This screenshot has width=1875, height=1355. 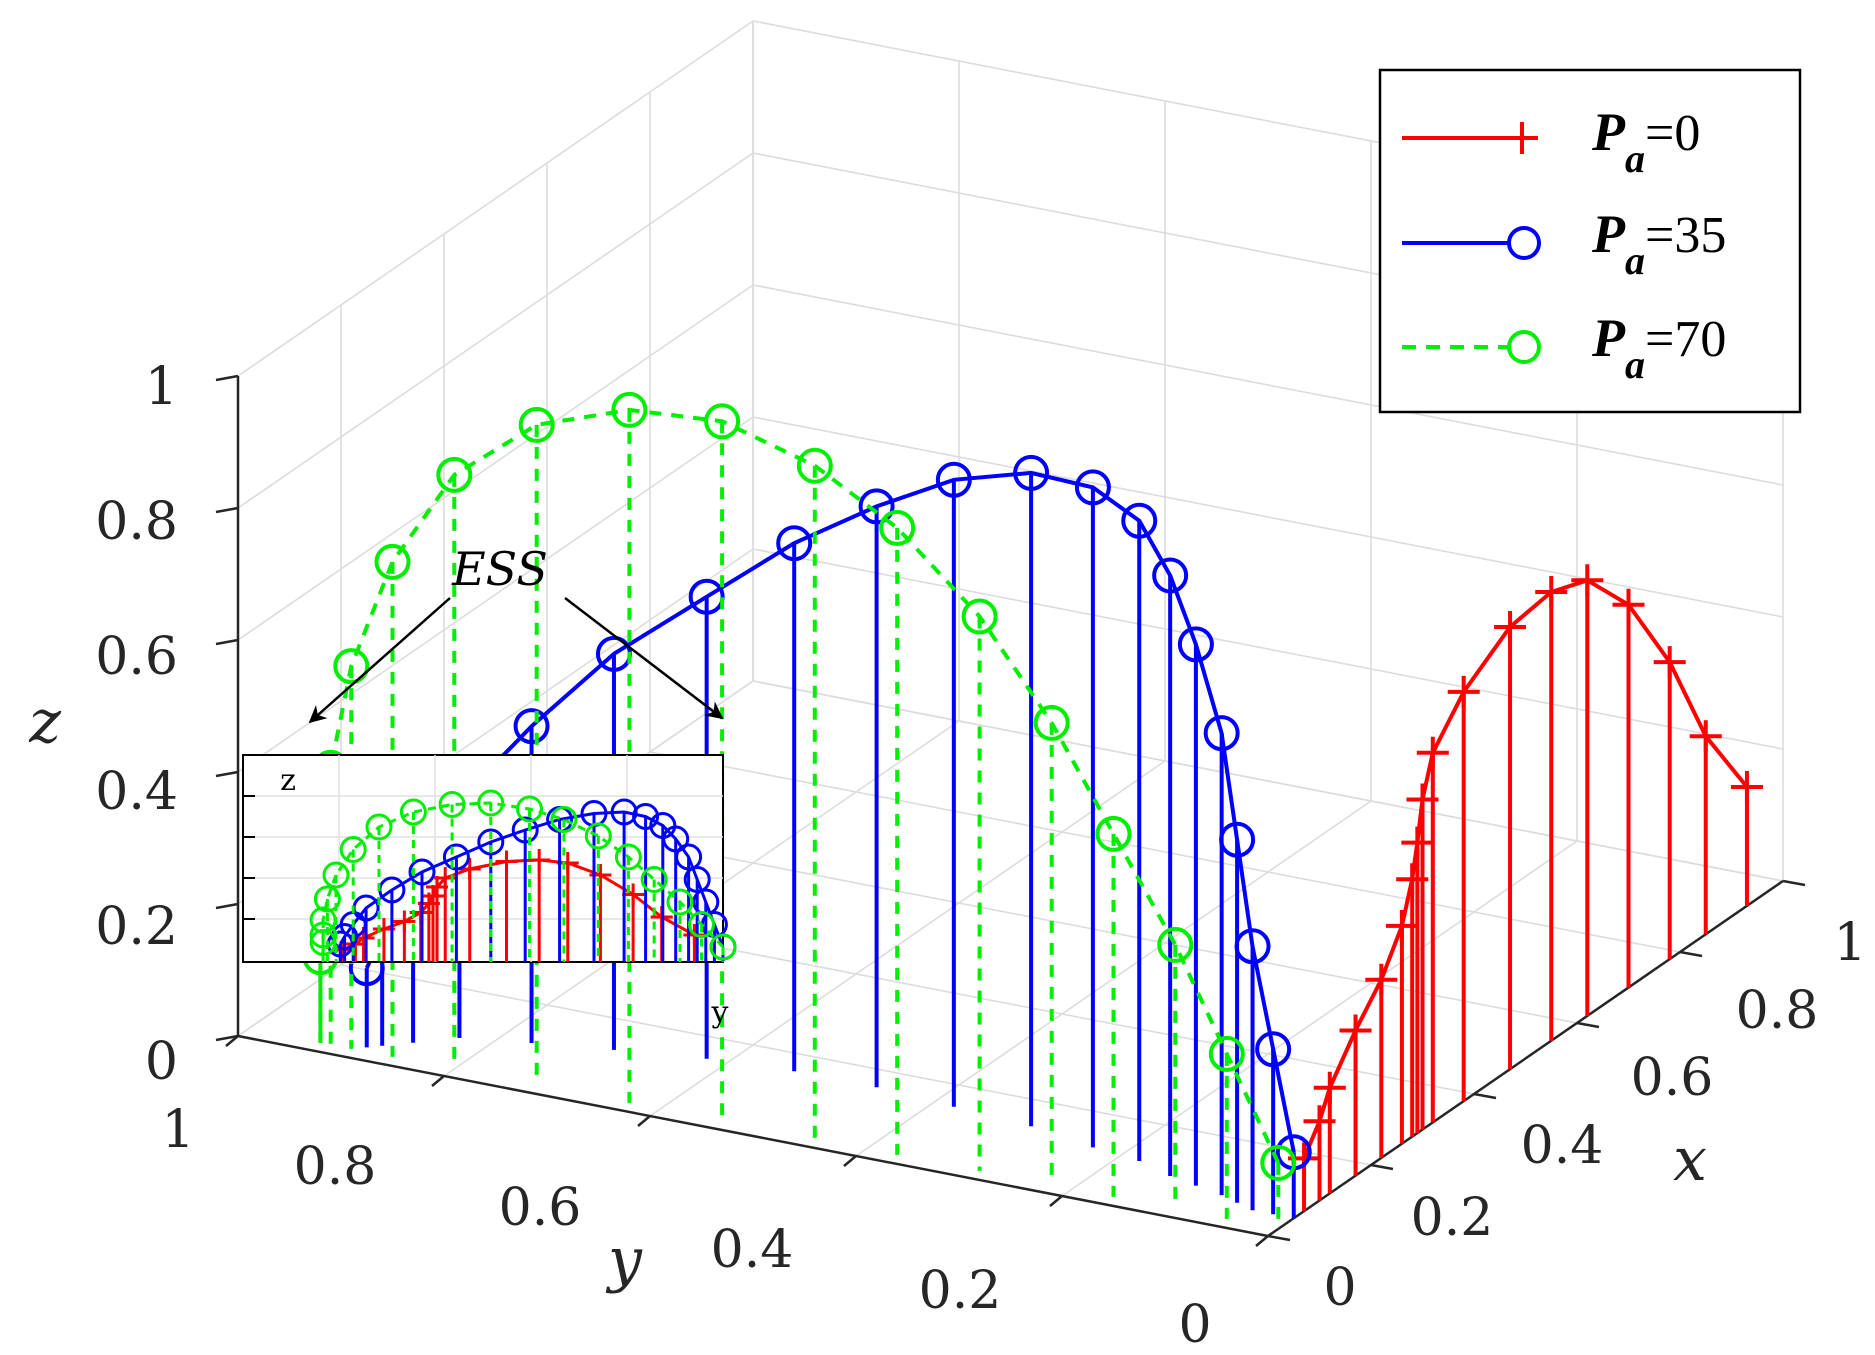 What do you see at coordinates (1690, 1160) in the screenshot?
I see `x-axis-label: x` at bounding box center [1690, 1160].